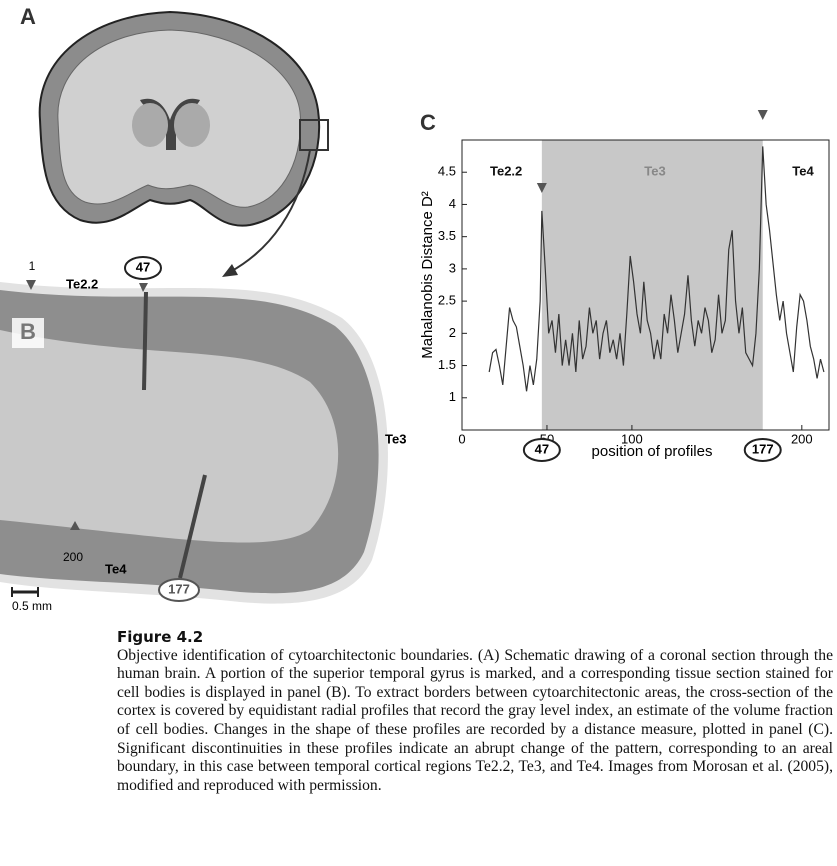 The height and width of the screenshot is (866, 837). I want to click on x-axis-label: position of profiles, so click(652, 451).